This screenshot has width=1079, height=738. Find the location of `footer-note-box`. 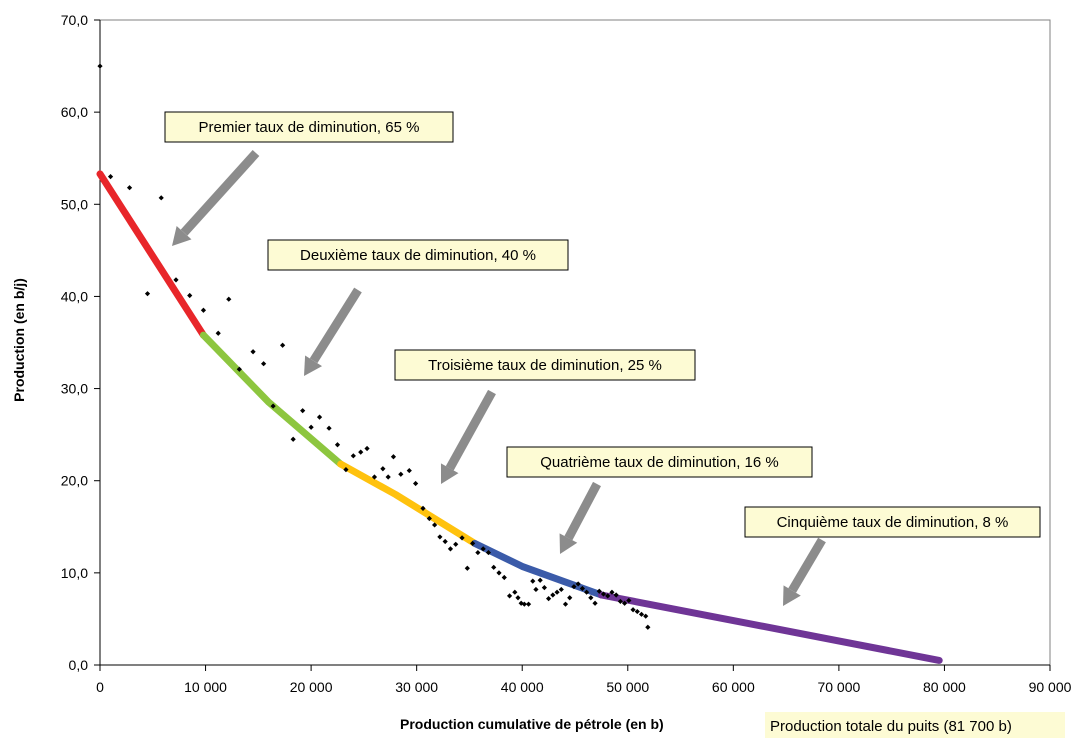

footer-note-box is located at coordinates (915, 725).